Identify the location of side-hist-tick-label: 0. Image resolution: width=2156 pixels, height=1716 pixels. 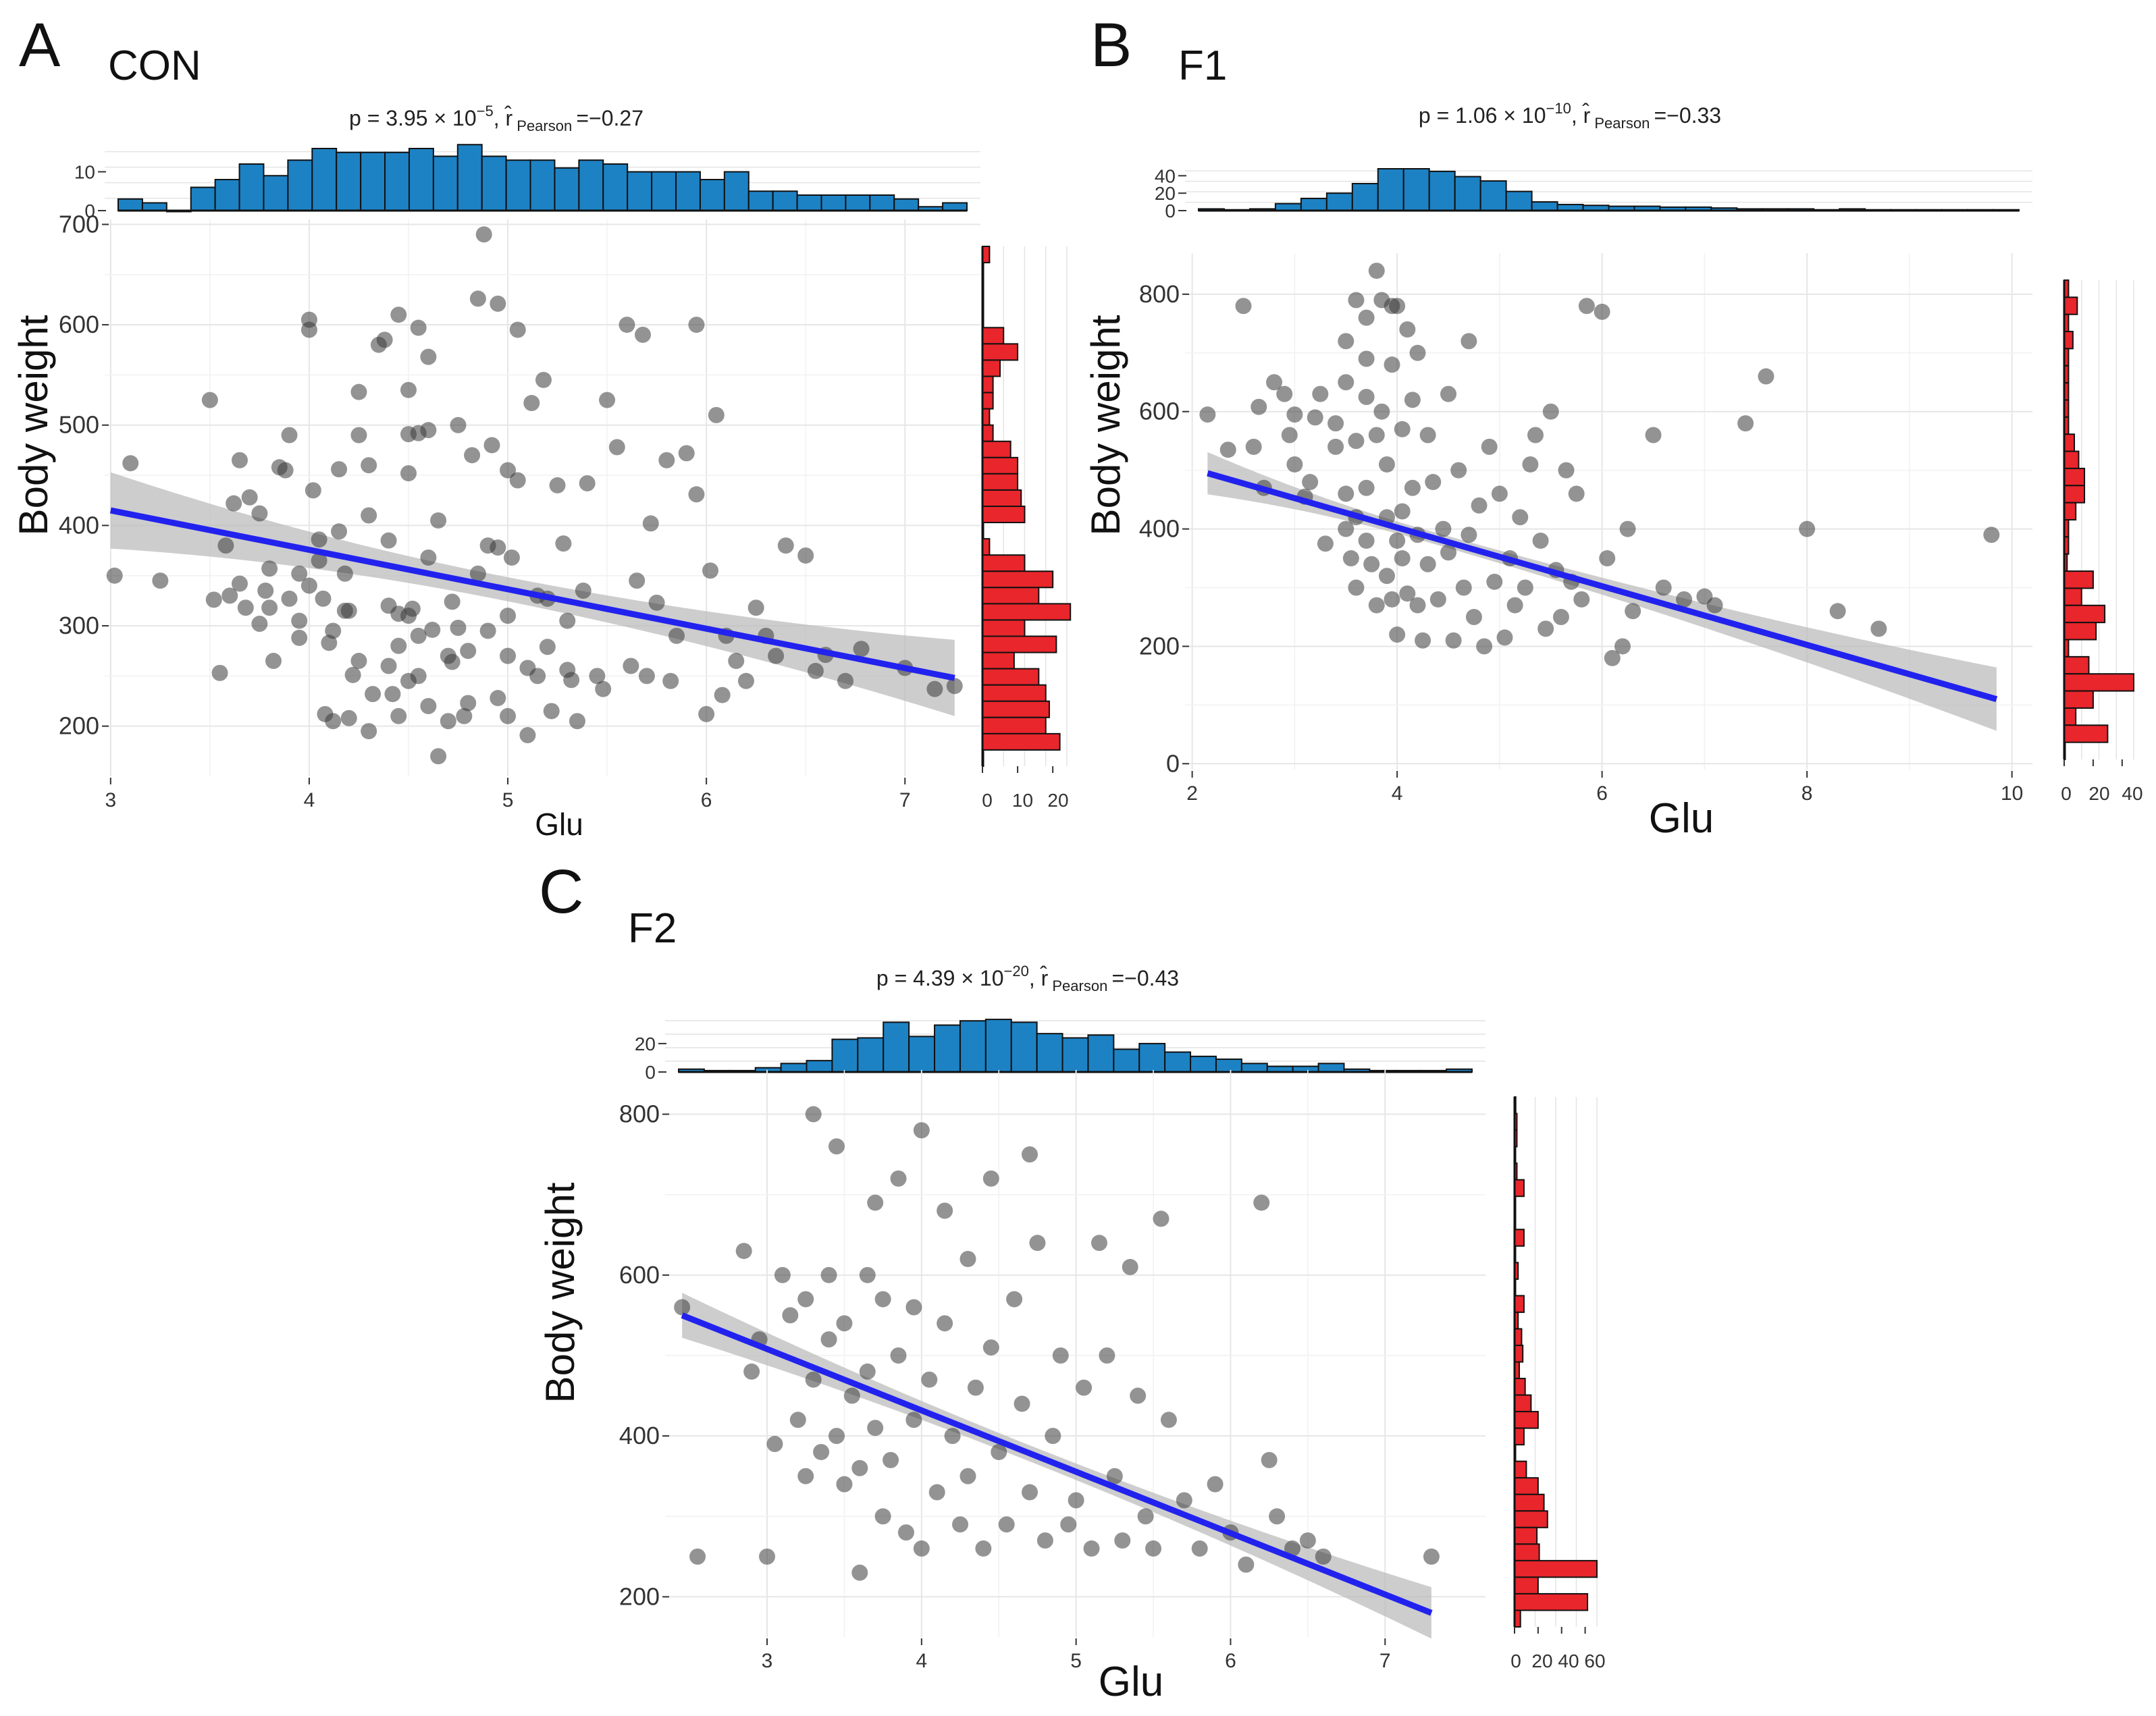
(2066, 793).